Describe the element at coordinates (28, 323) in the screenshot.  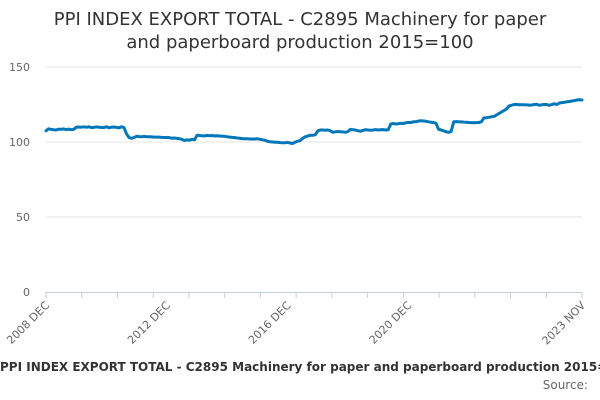
I see `x-tick-label-0: 2008 DEC` at that location.